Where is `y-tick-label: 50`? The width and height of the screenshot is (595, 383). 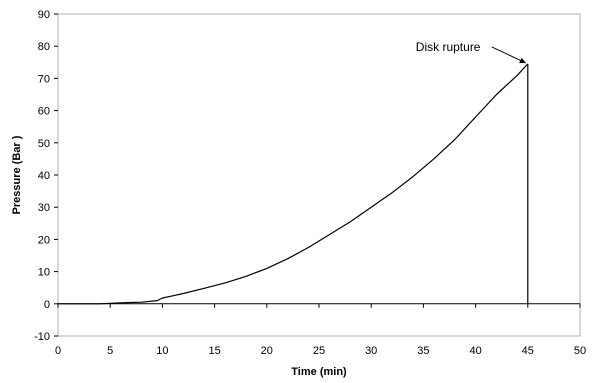 y-tick-label: 50 is located at coordinates (44, 144).